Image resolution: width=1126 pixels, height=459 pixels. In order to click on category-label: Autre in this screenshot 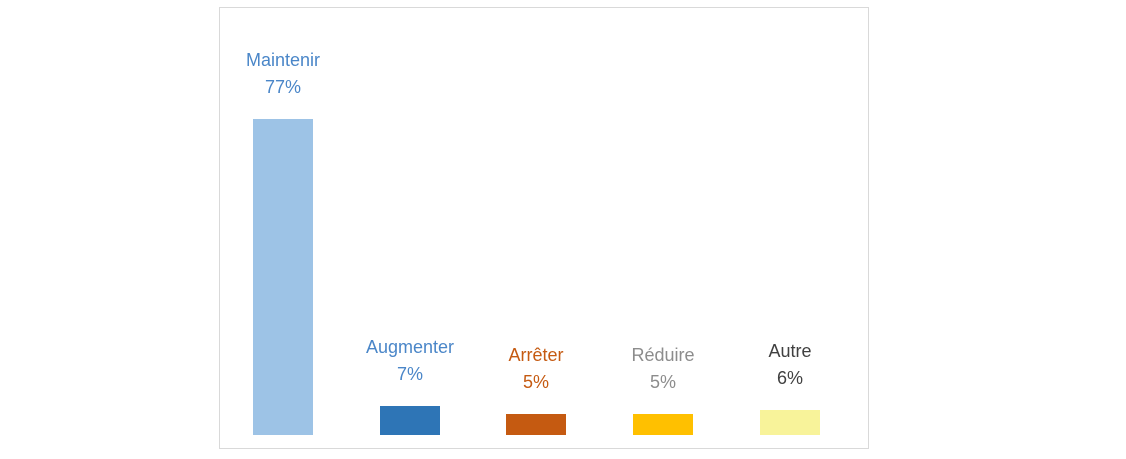, I will do `click(790, 351)`.